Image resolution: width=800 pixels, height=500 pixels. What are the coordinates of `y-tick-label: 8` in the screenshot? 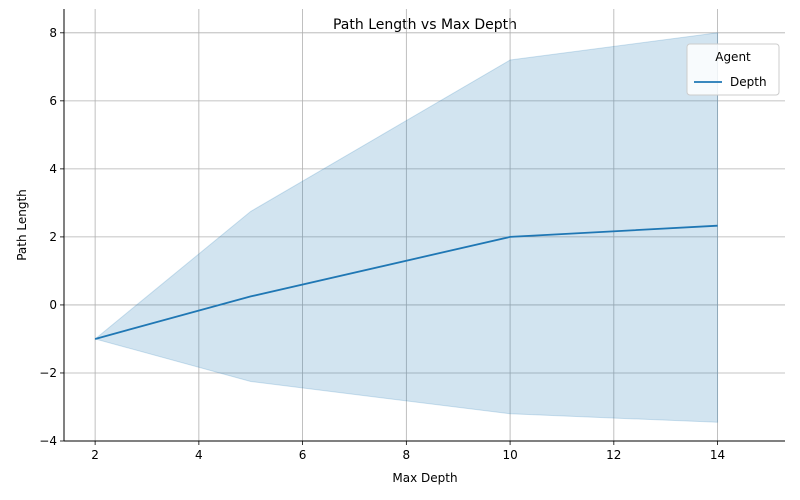 It's located at (53, 33).